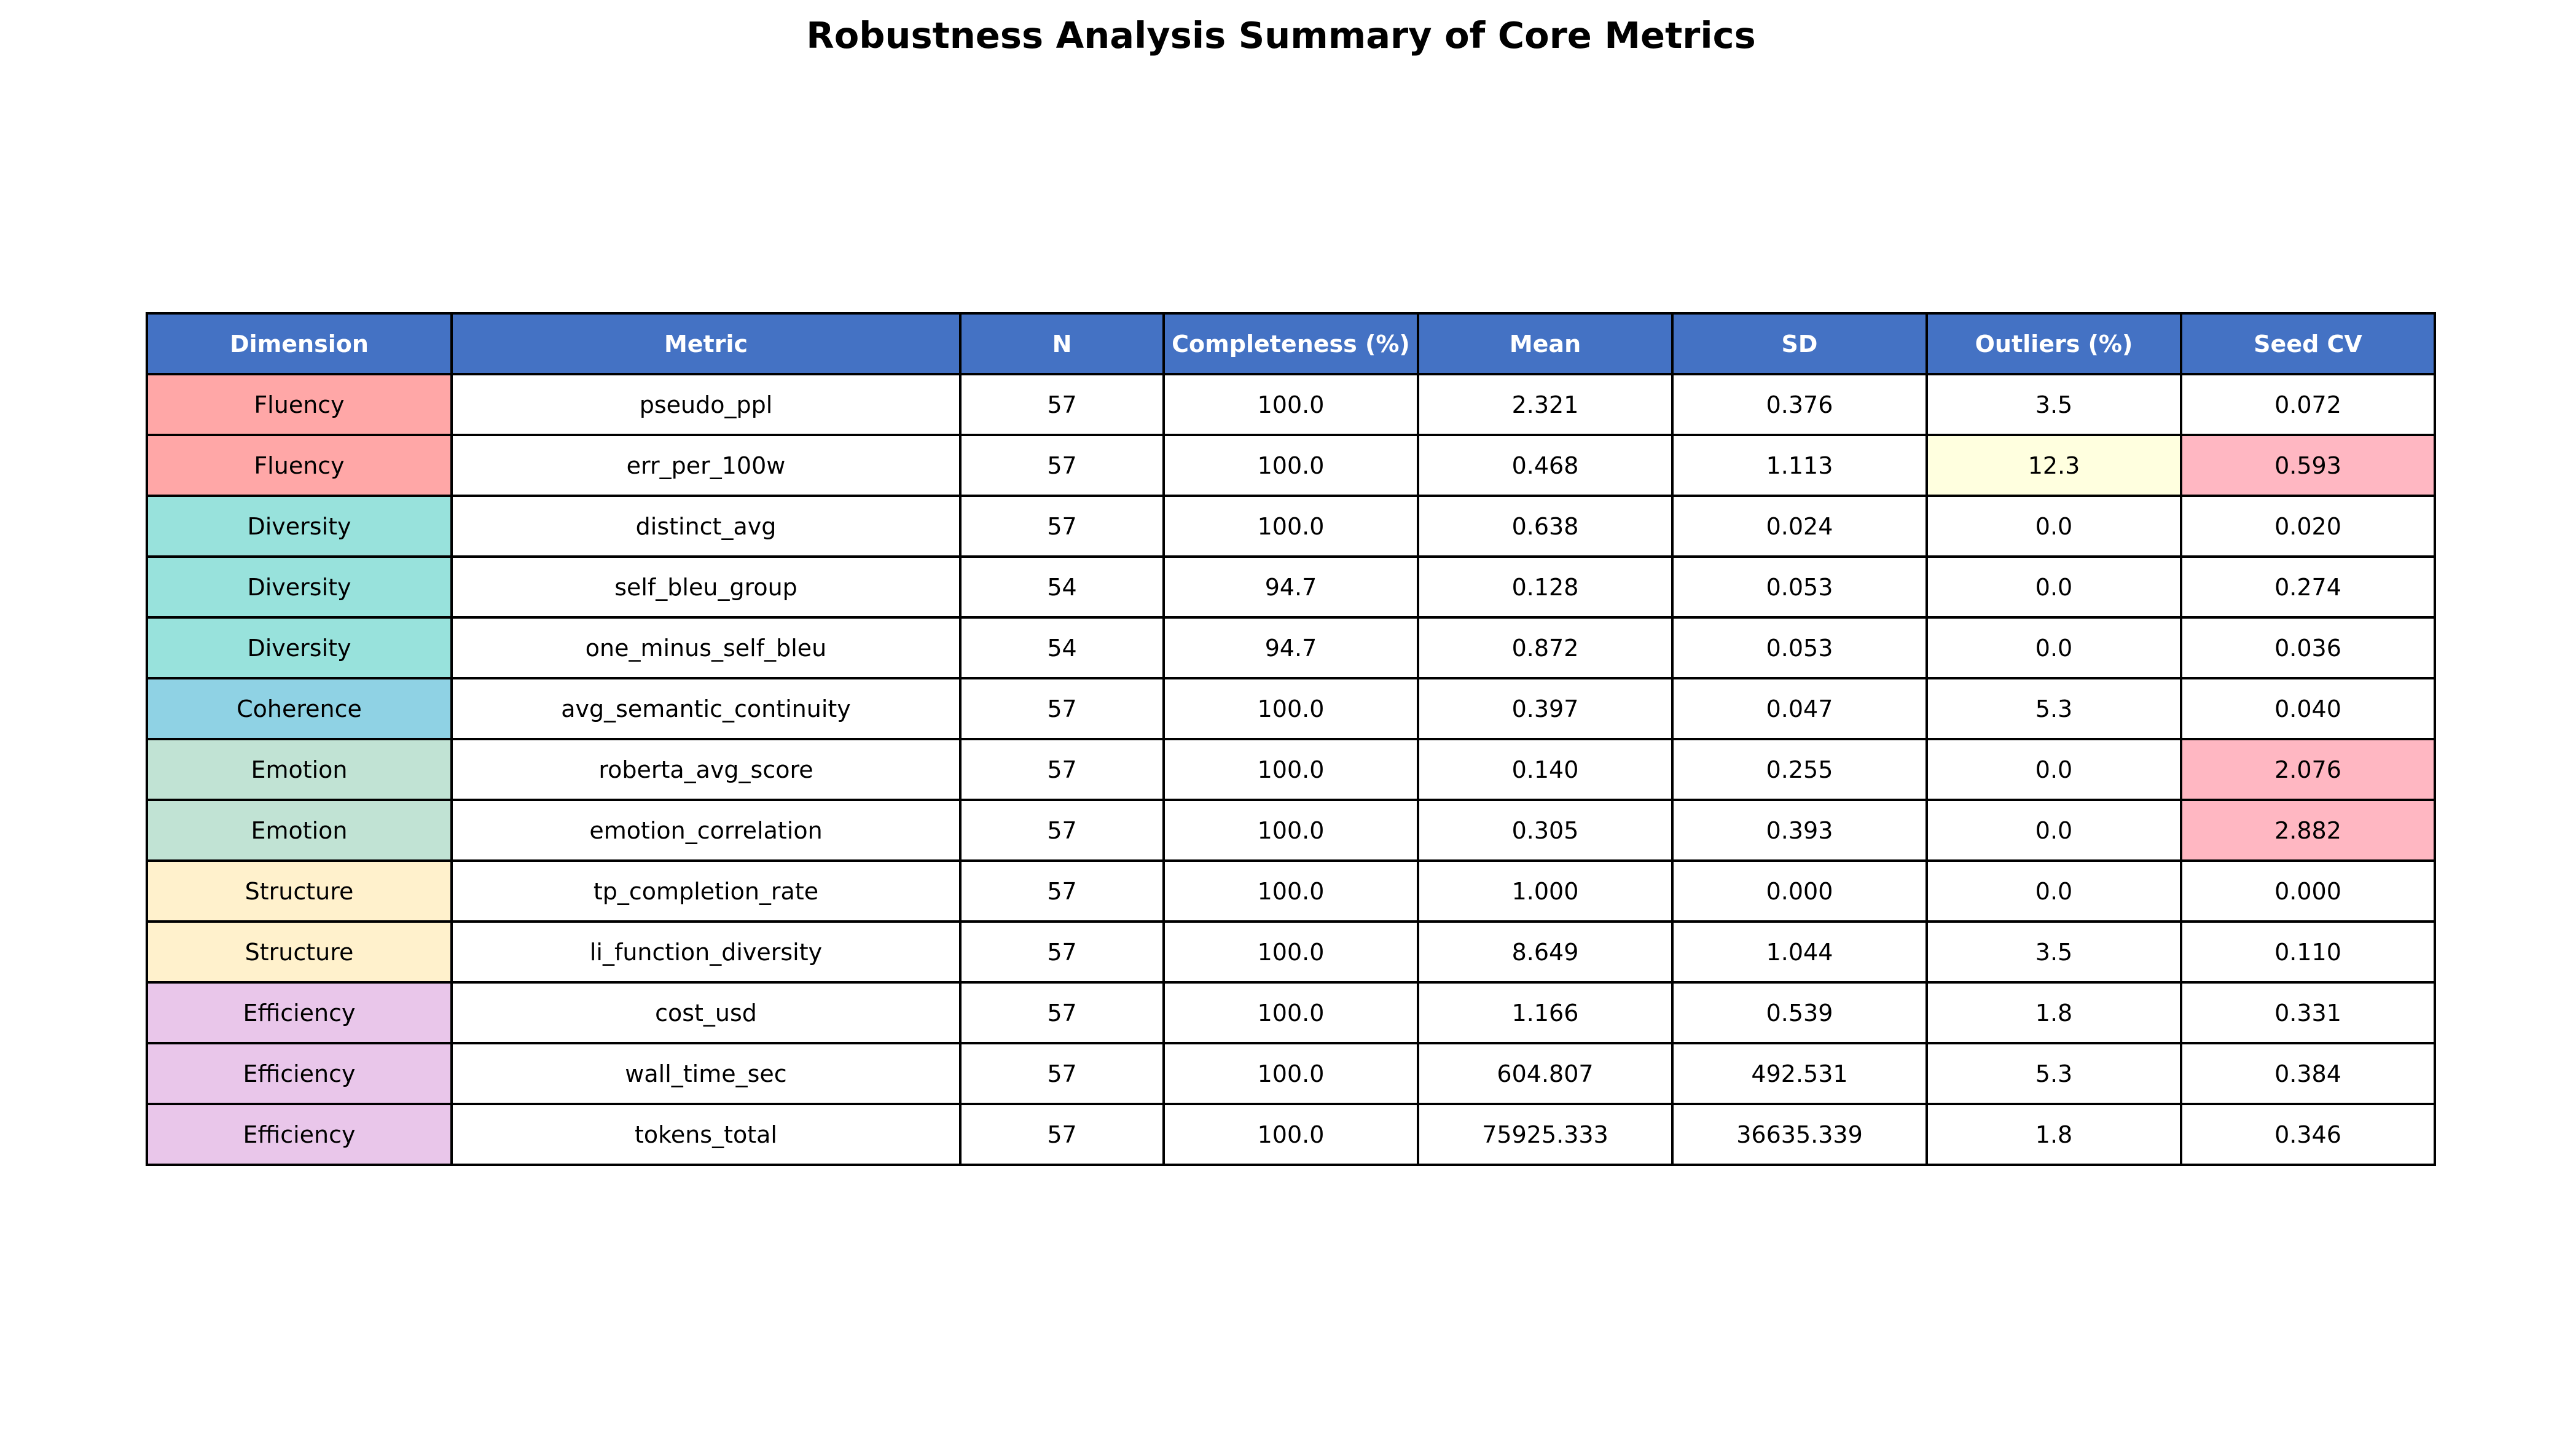 The image size is (2562, 1456). I want to click on table-cell: 0.872, so click(1546, 647).